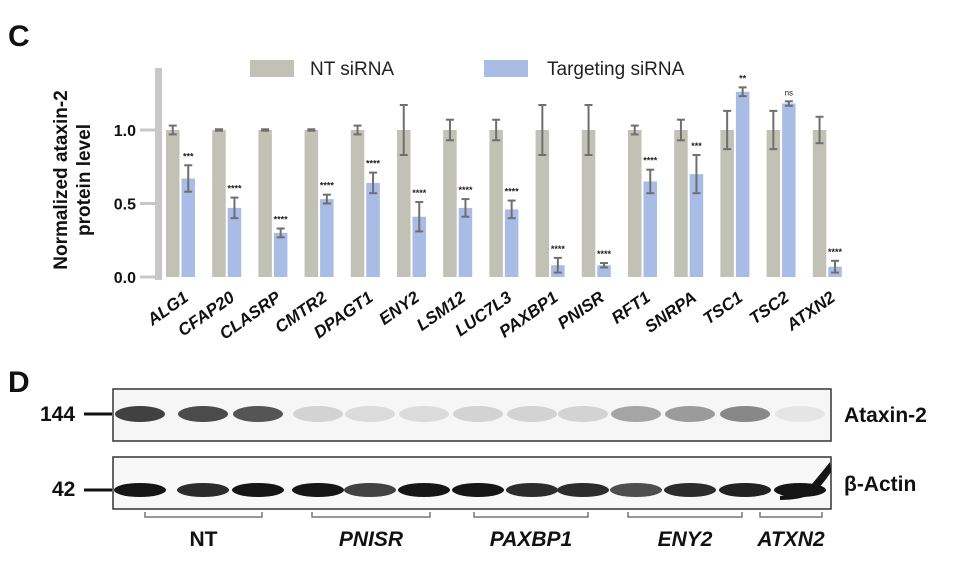 This screenshot has width=960, height=572. I want to click on y-axis-line, so click(158, 174).